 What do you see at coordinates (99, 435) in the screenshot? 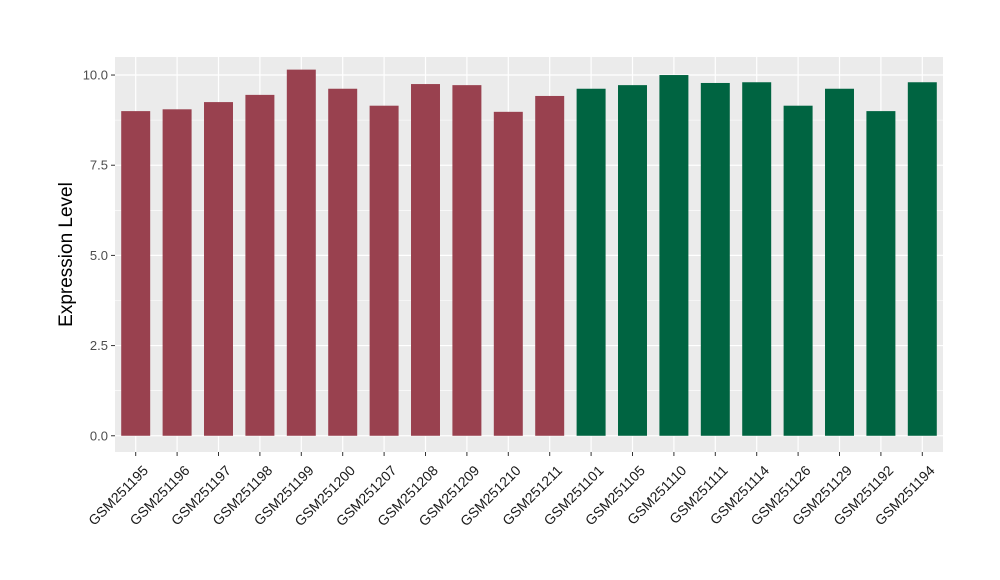
I see `y-tick-label: 0.0` at bounding box center [99, 435].